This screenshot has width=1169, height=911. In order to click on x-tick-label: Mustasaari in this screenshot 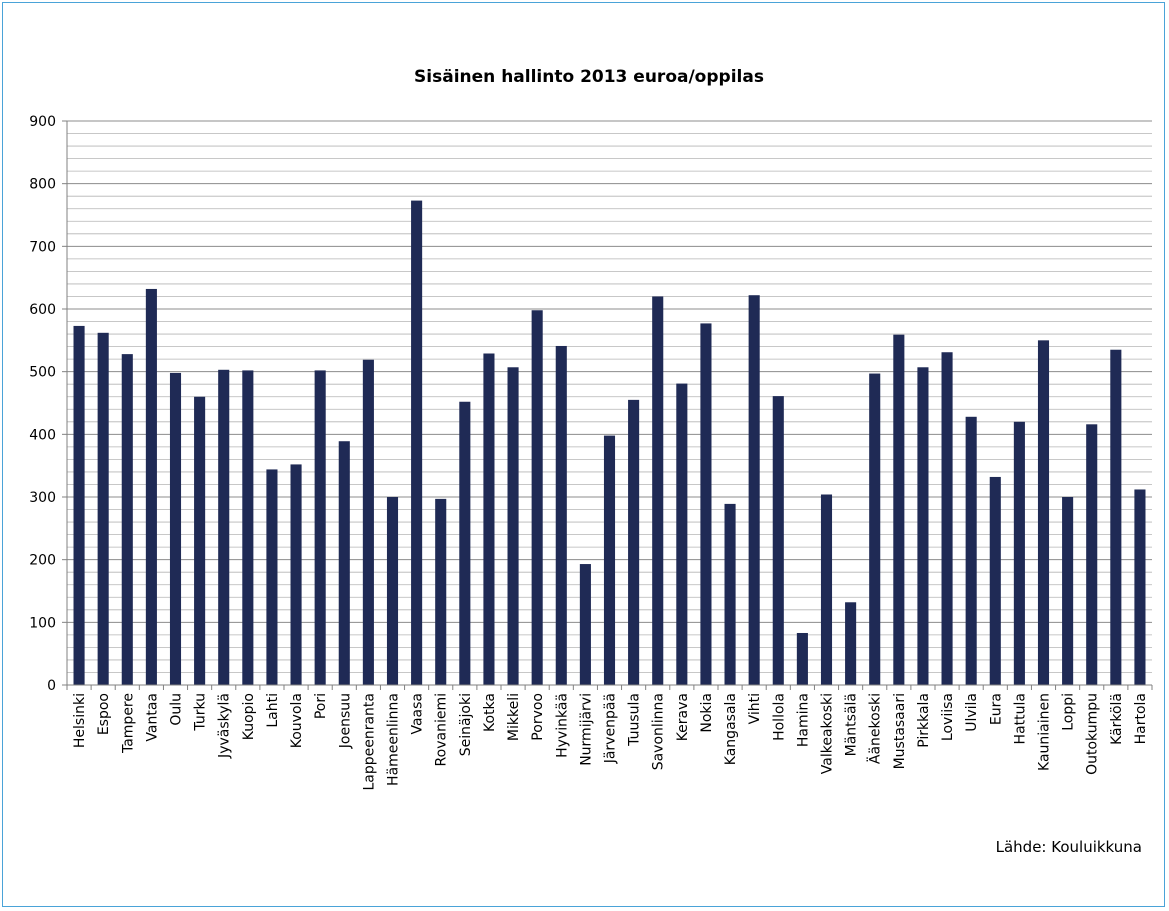, I will do `click(900, 731)`.